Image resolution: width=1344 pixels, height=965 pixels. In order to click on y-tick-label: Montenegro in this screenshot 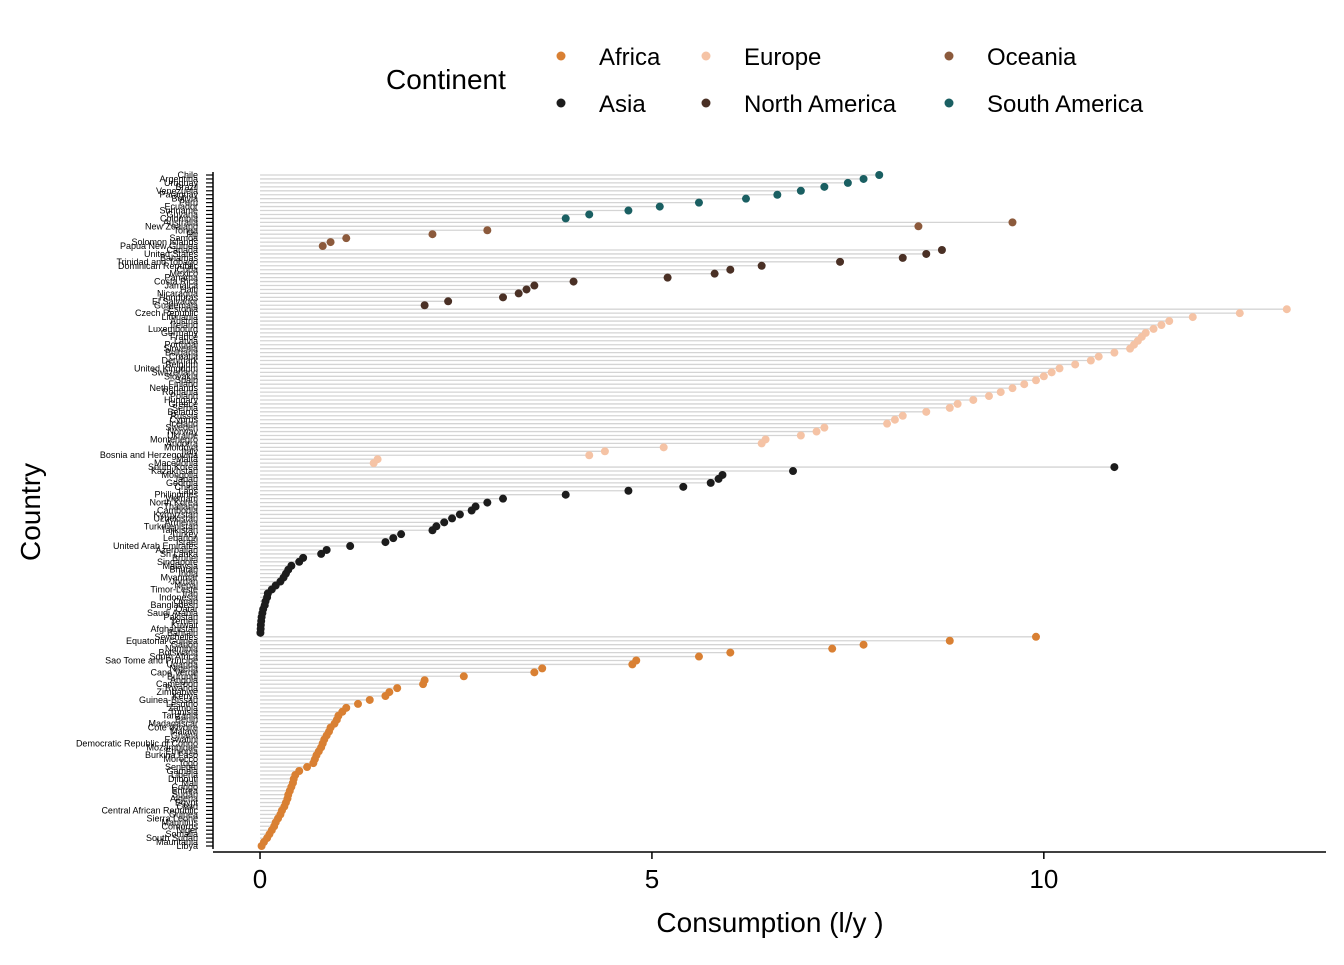, I will do `click(174, 439)`.